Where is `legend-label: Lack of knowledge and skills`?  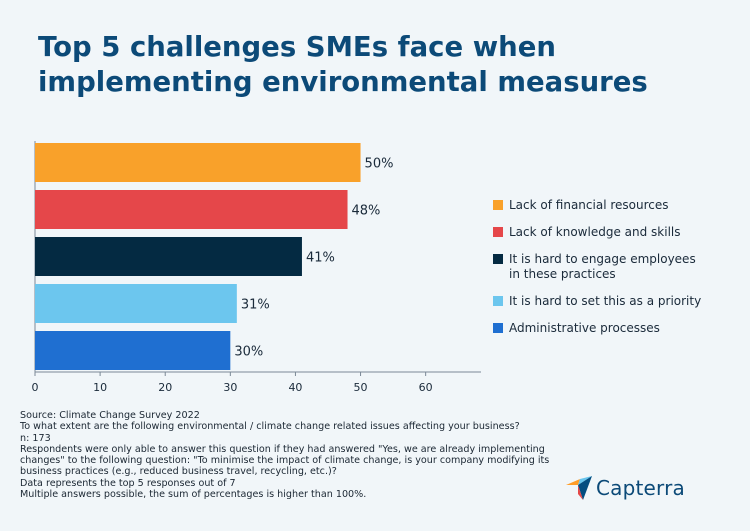
legend-label: Lack of knowledge and skills is located at coordinates (595, 232).